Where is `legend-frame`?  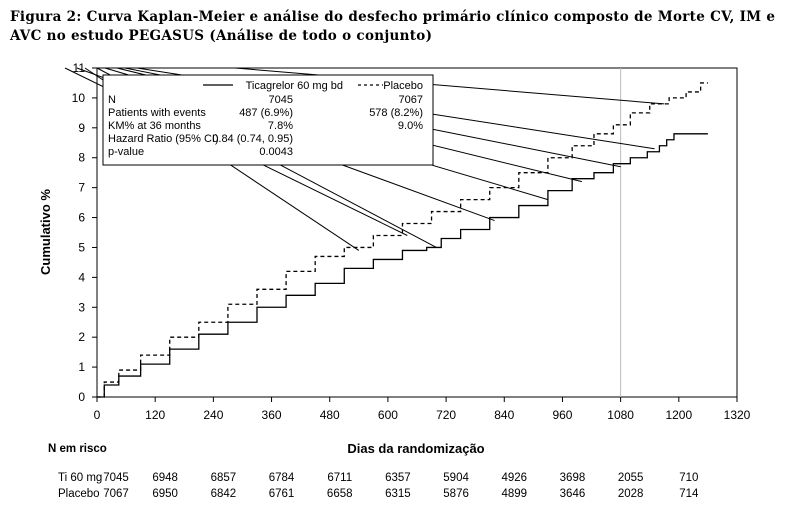
legend-frame is located at coordinates (268, 120).